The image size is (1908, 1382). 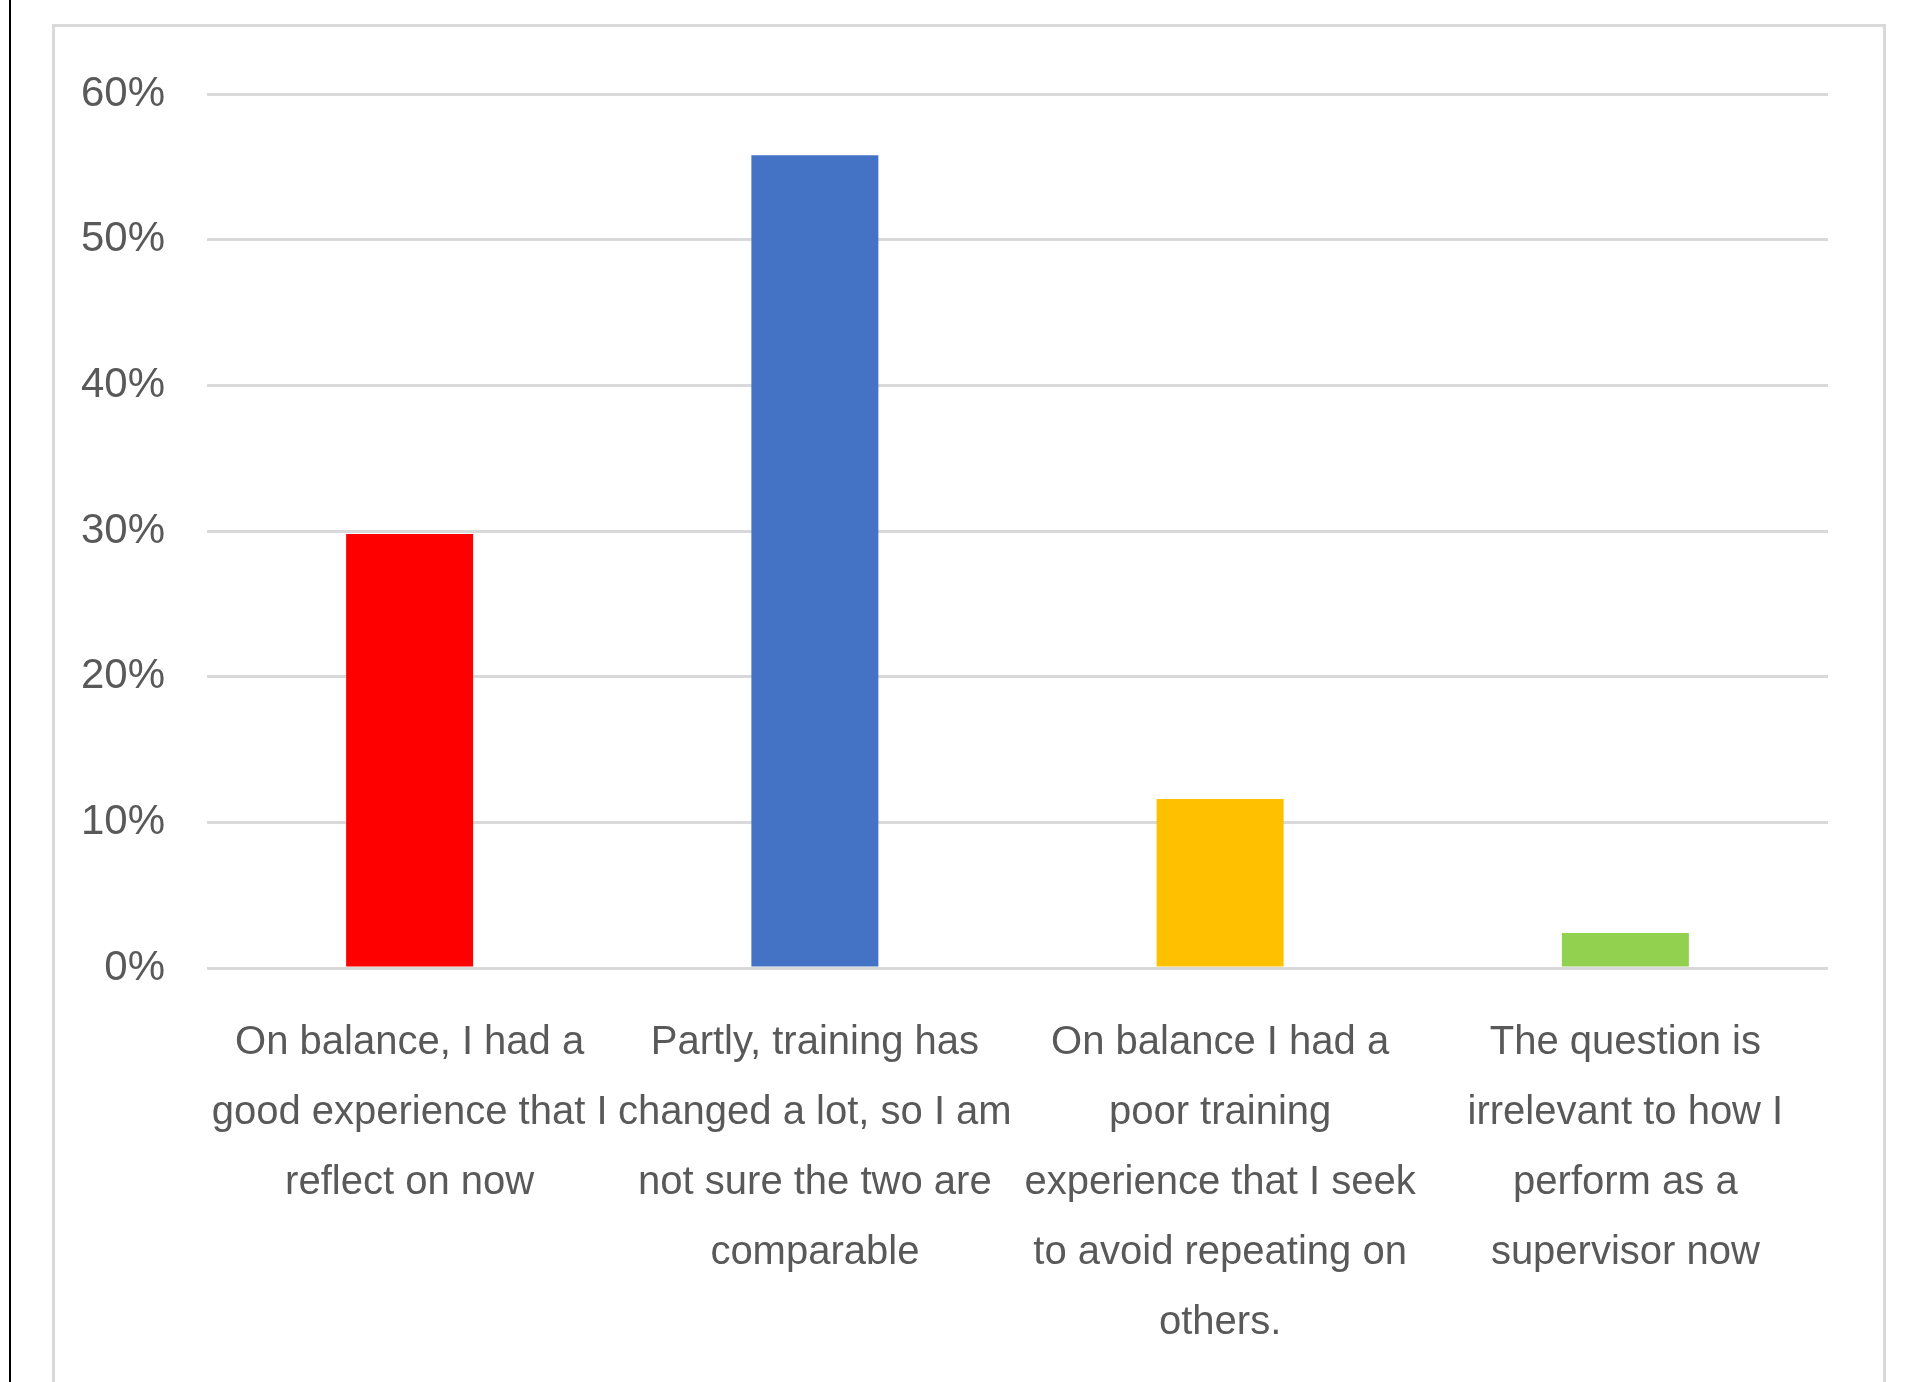 What do you see at coordinates (122, 237) in the screenshot?
I see `y-tick-label: 50%` at bounding box center [122, 237].